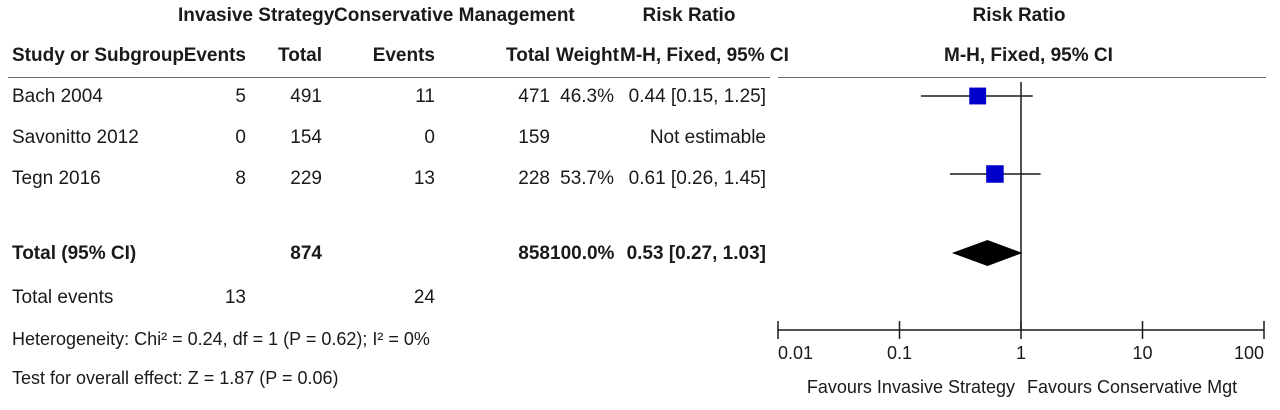 This screenshot has width=1280, height=410. Describe the element at coordinates (689, 15) in the screenshot. I see `risk-ratio-title: Risk Ratio` at that location.